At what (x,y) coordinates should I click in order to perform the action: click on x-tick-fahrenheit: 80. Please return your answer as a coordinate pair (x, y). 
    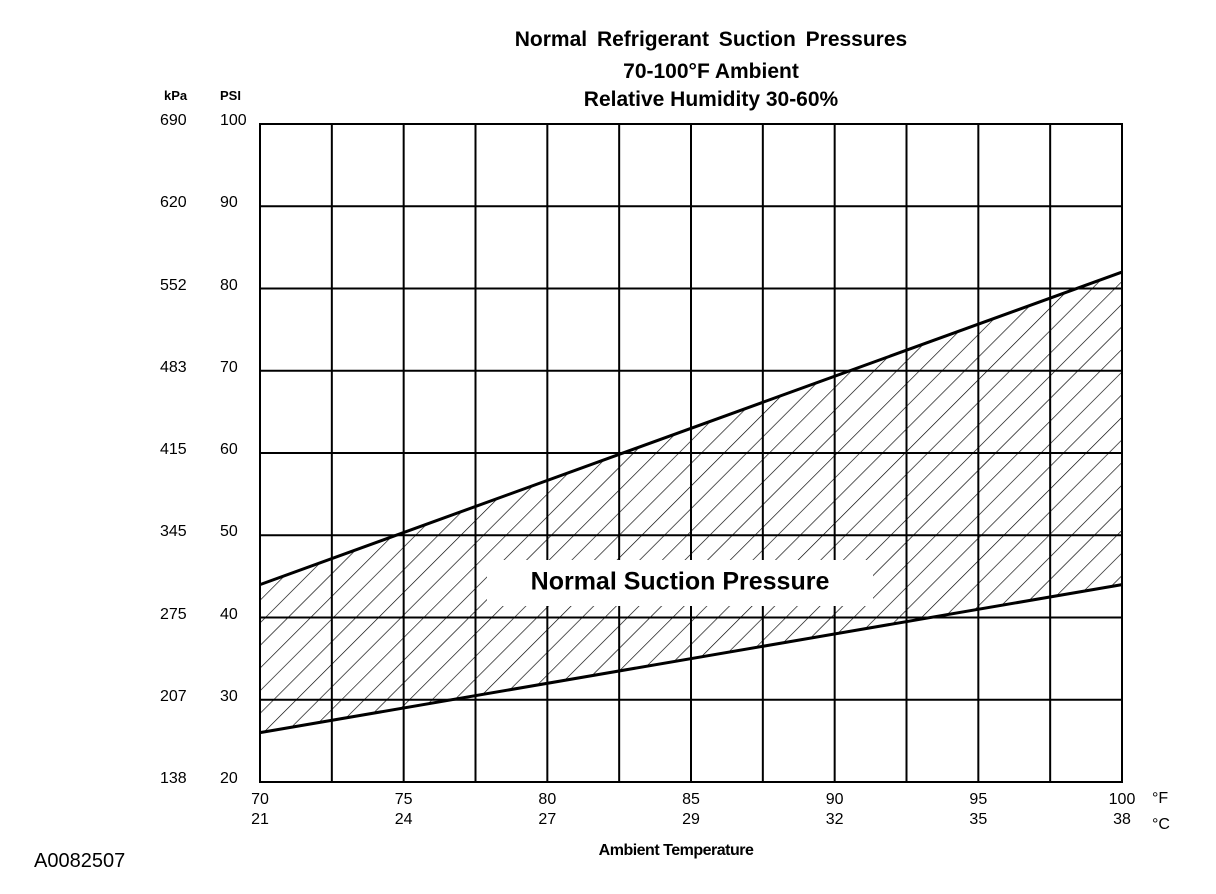
    Looking at the image, I should click on (547, 799).